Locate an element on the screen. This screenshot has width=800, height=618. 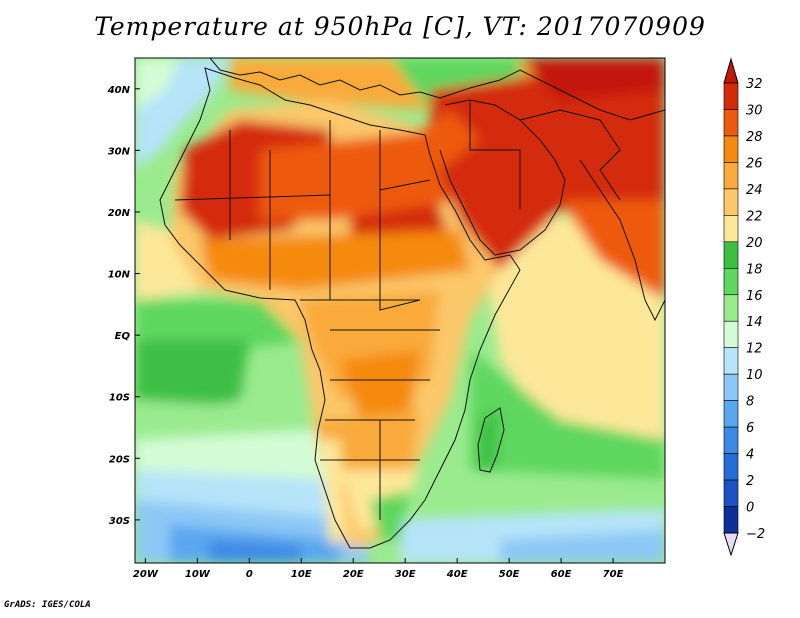
lat-tick-label: 10S is located at coordinates (119, 398).